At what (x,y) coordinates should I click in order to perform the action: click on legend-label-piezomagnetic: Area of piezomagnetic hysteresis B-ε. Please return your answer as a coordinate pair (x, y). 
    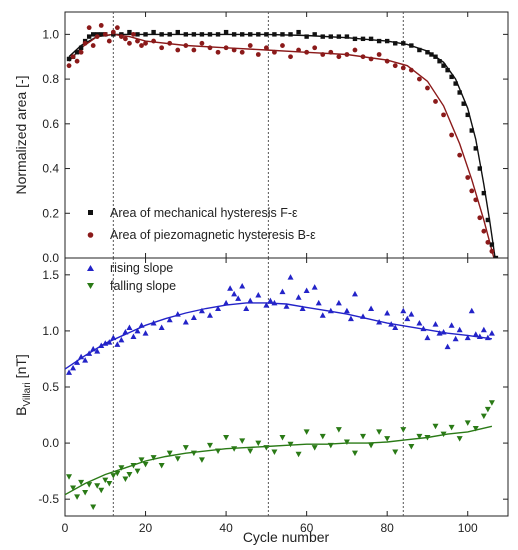
    Looking at the image, I should click on (213, 235).